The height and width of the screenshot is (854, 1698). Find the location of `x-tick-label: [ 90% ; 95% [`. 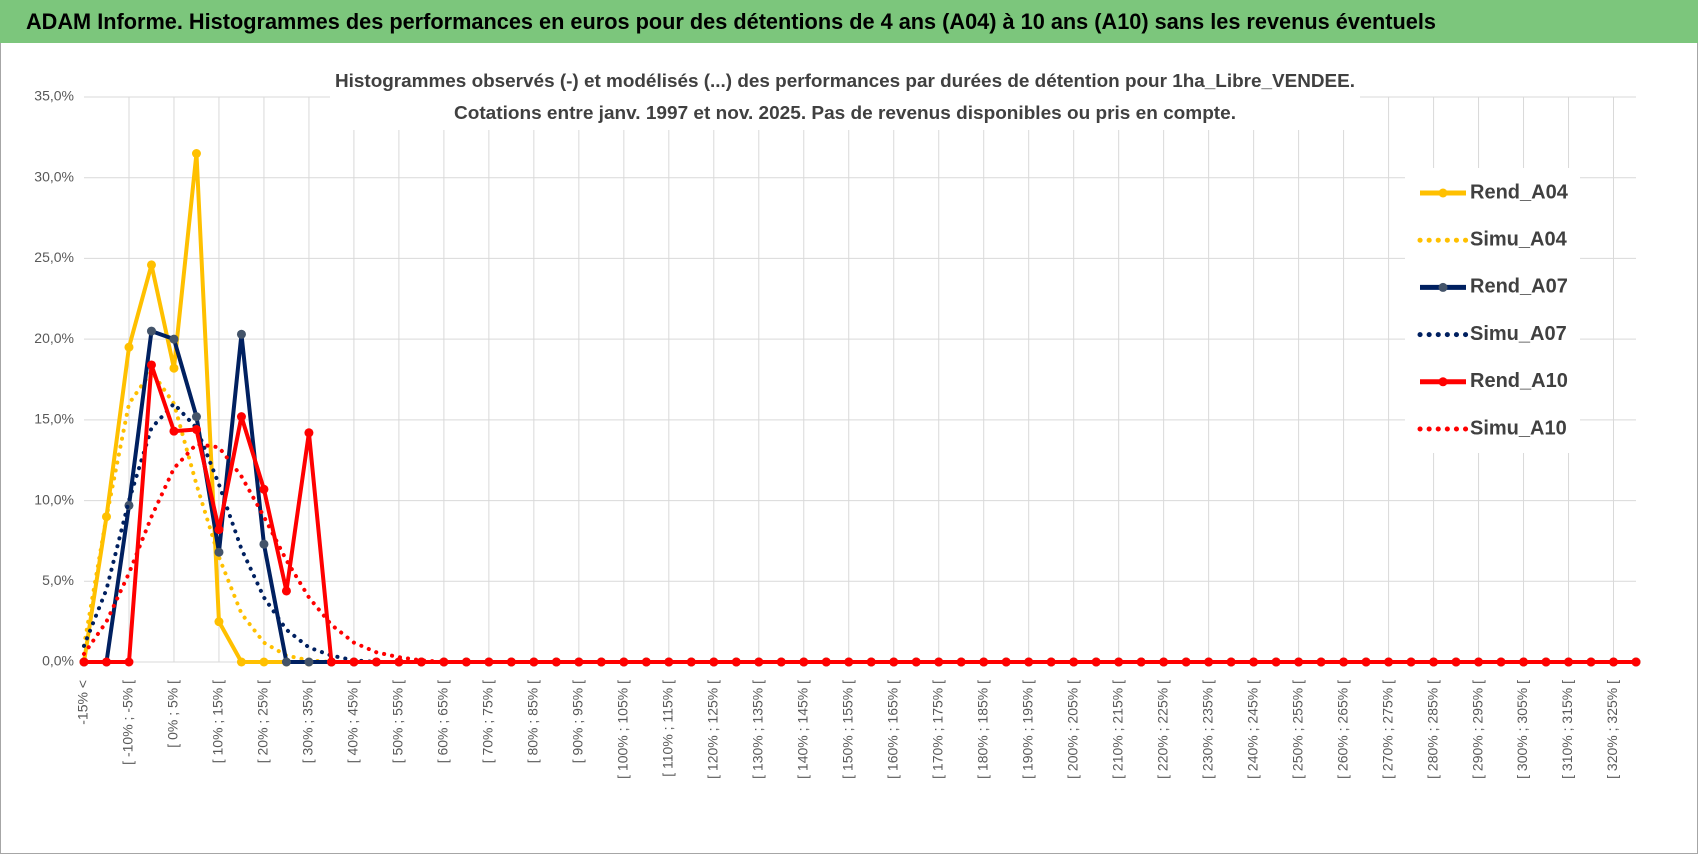

x-tick-label: [ 90% ; 95% [ is located at coordinates (578, 721).